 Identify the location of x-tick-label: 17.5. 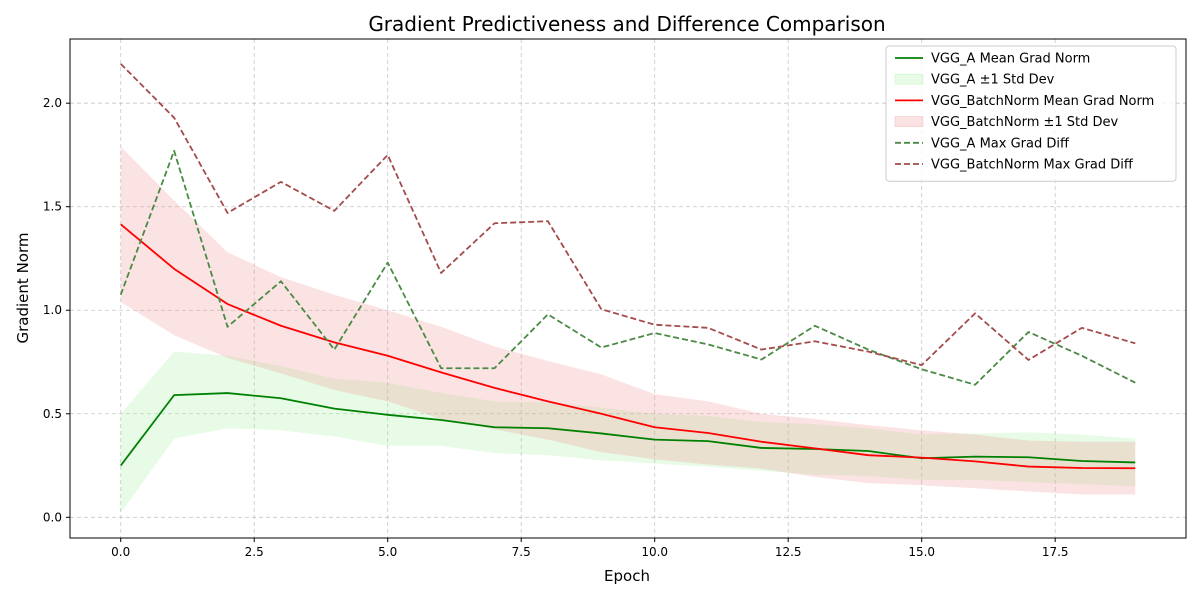
(1055, 552).